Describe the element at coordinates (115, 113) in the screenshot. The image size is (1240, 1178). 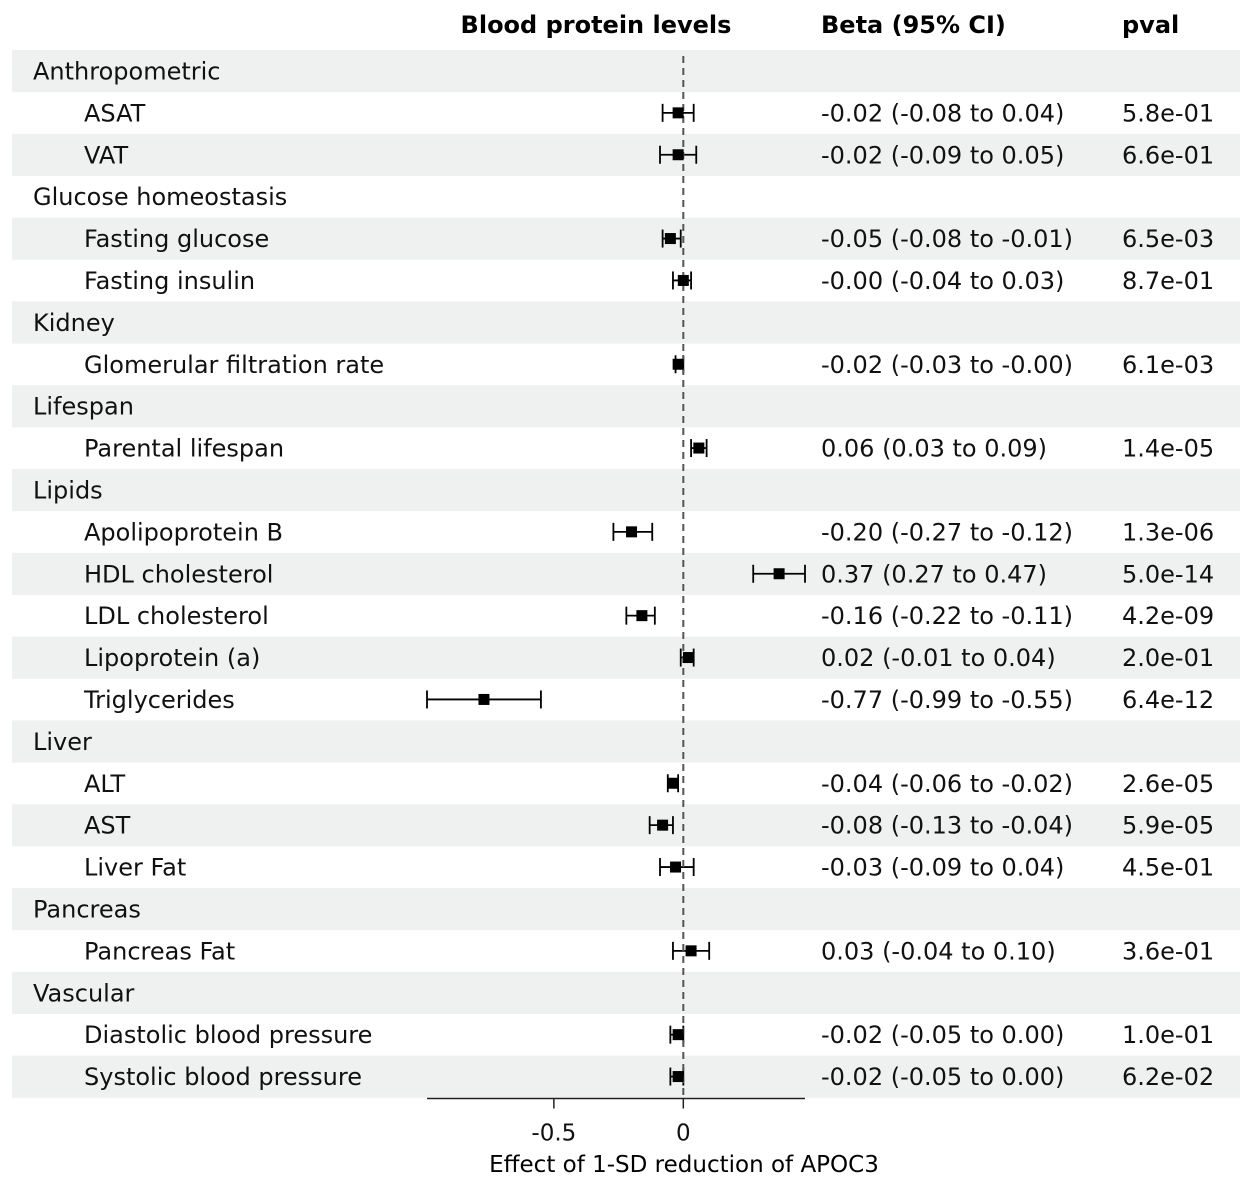
I see `row-label: ASAT` at that location.